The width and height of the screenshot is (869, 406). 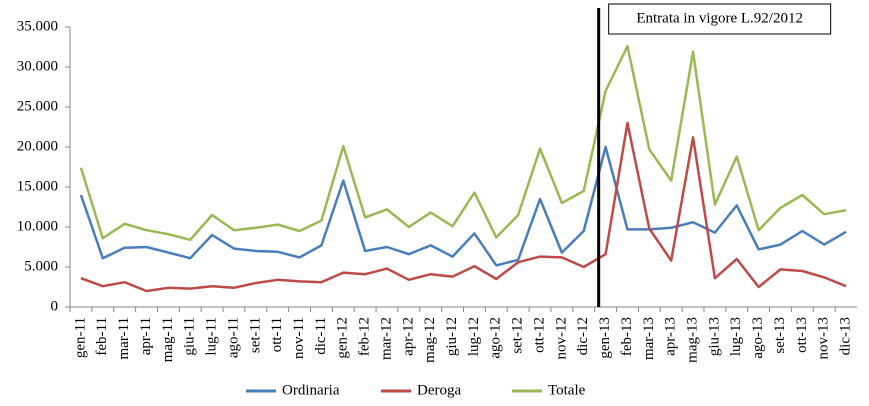 I want to click on annotation-box, so click(x=720, y=19).